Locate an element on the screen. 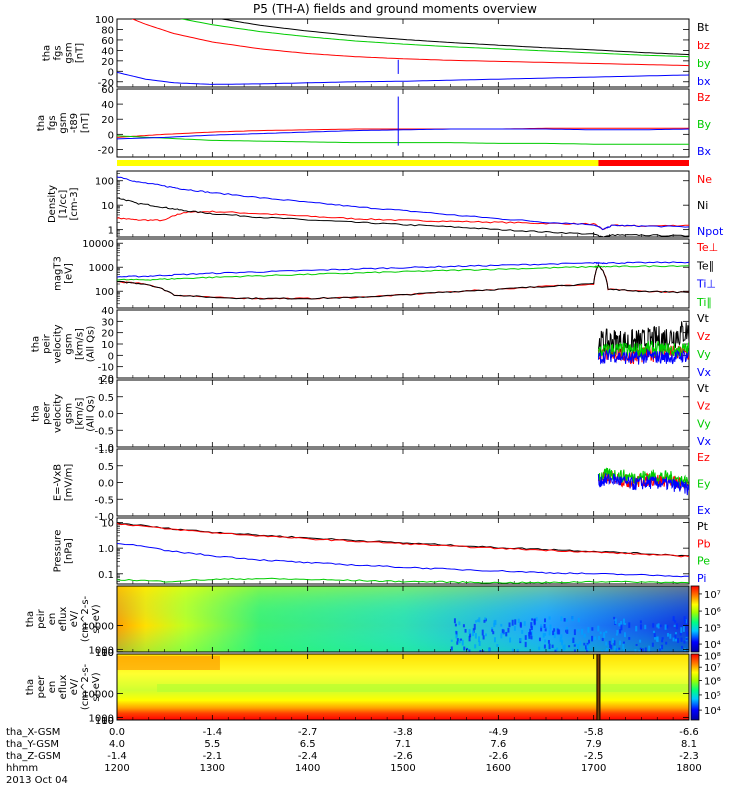 Image resolution: width=750 pixels, height=800 pixels. legend-entry: Ne is located at coordinates (704, 179).